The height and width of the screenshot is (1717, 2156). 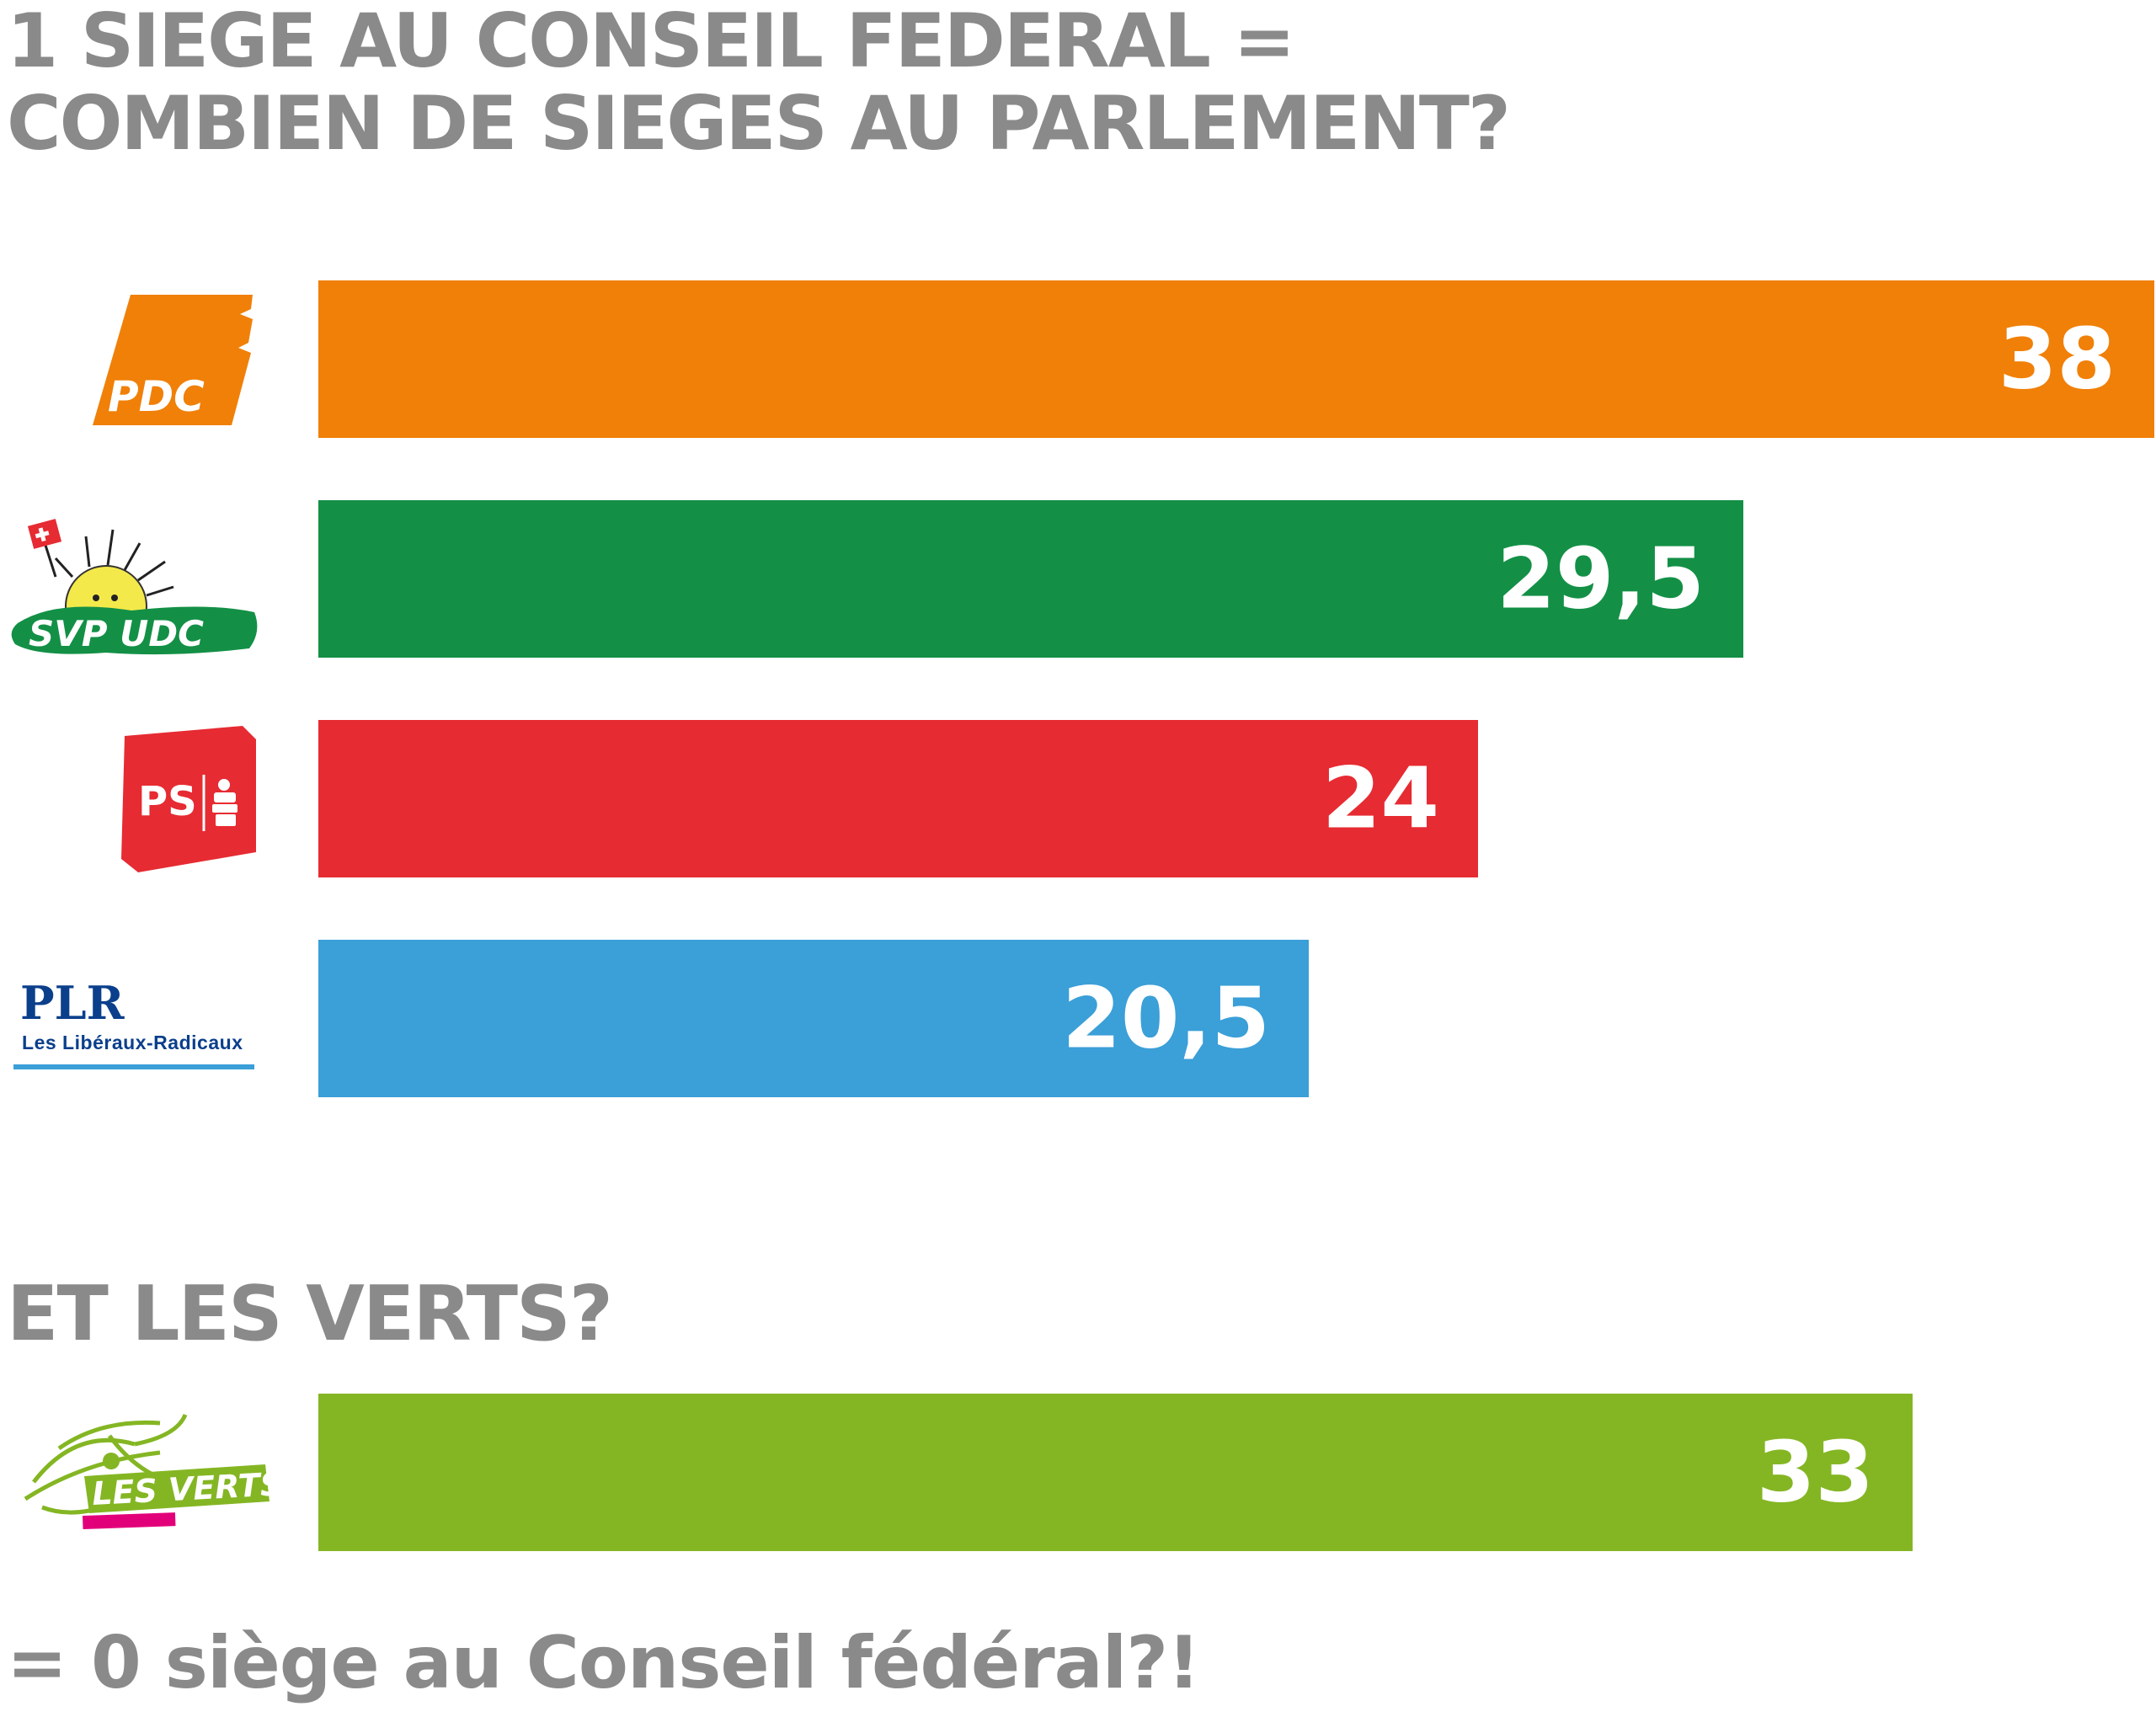 What do you see at coordinates (116, 633) in the screenshot?
I see `svp-logo-text: SVP UDC` at bounding box center [116, 633].